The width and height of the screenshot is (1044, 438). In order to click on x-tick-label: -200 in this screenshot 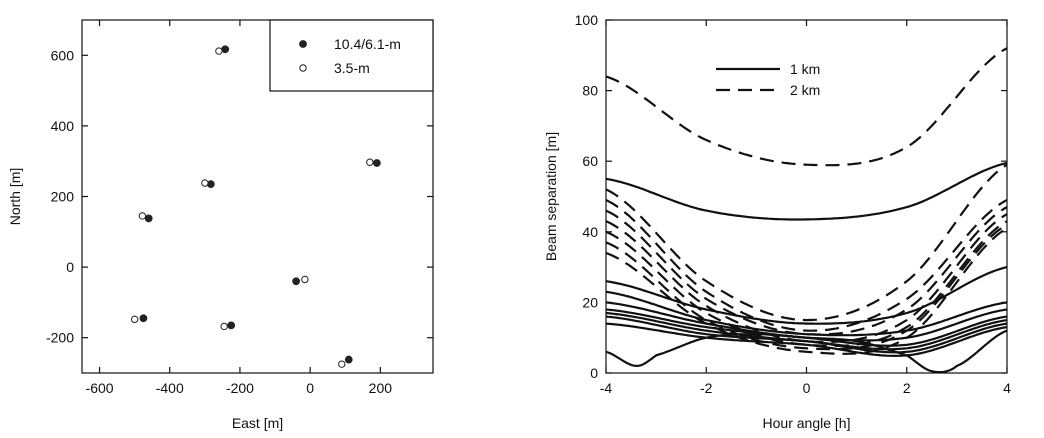, I will do `click(240, 388)`.